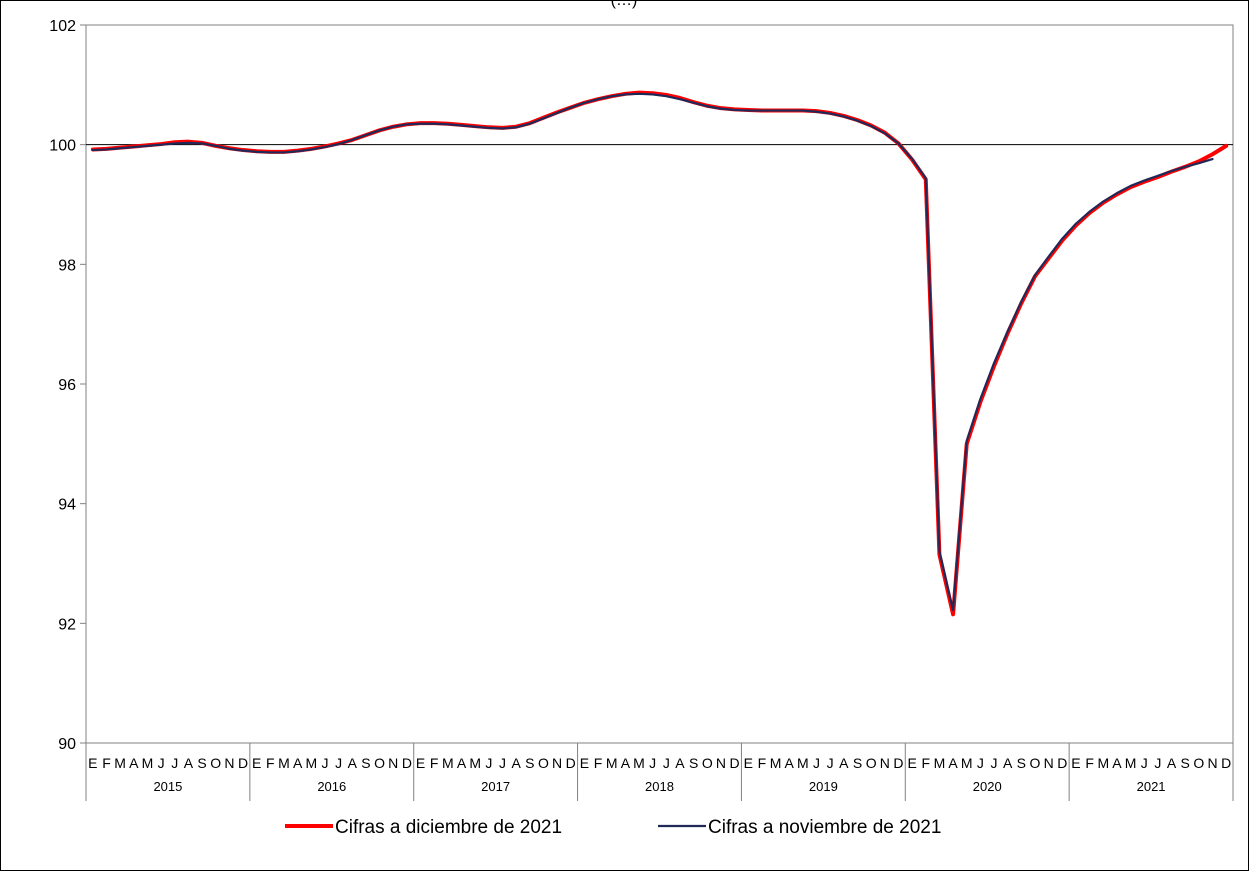 This screenshot has height=871, width=1249. I want to click on year-label: 2017, so click(495, 786).